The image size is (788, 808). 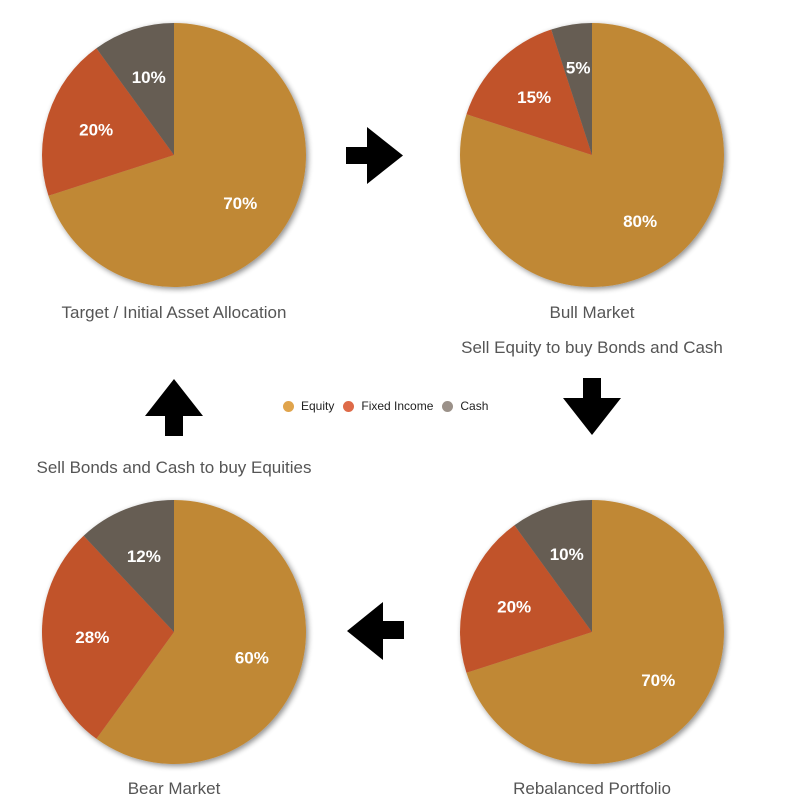 What do you see at coordinates (592, 312) in the screenshot?
I see `pie-title-bull: Bull Market` at bounding box center [592, 312].